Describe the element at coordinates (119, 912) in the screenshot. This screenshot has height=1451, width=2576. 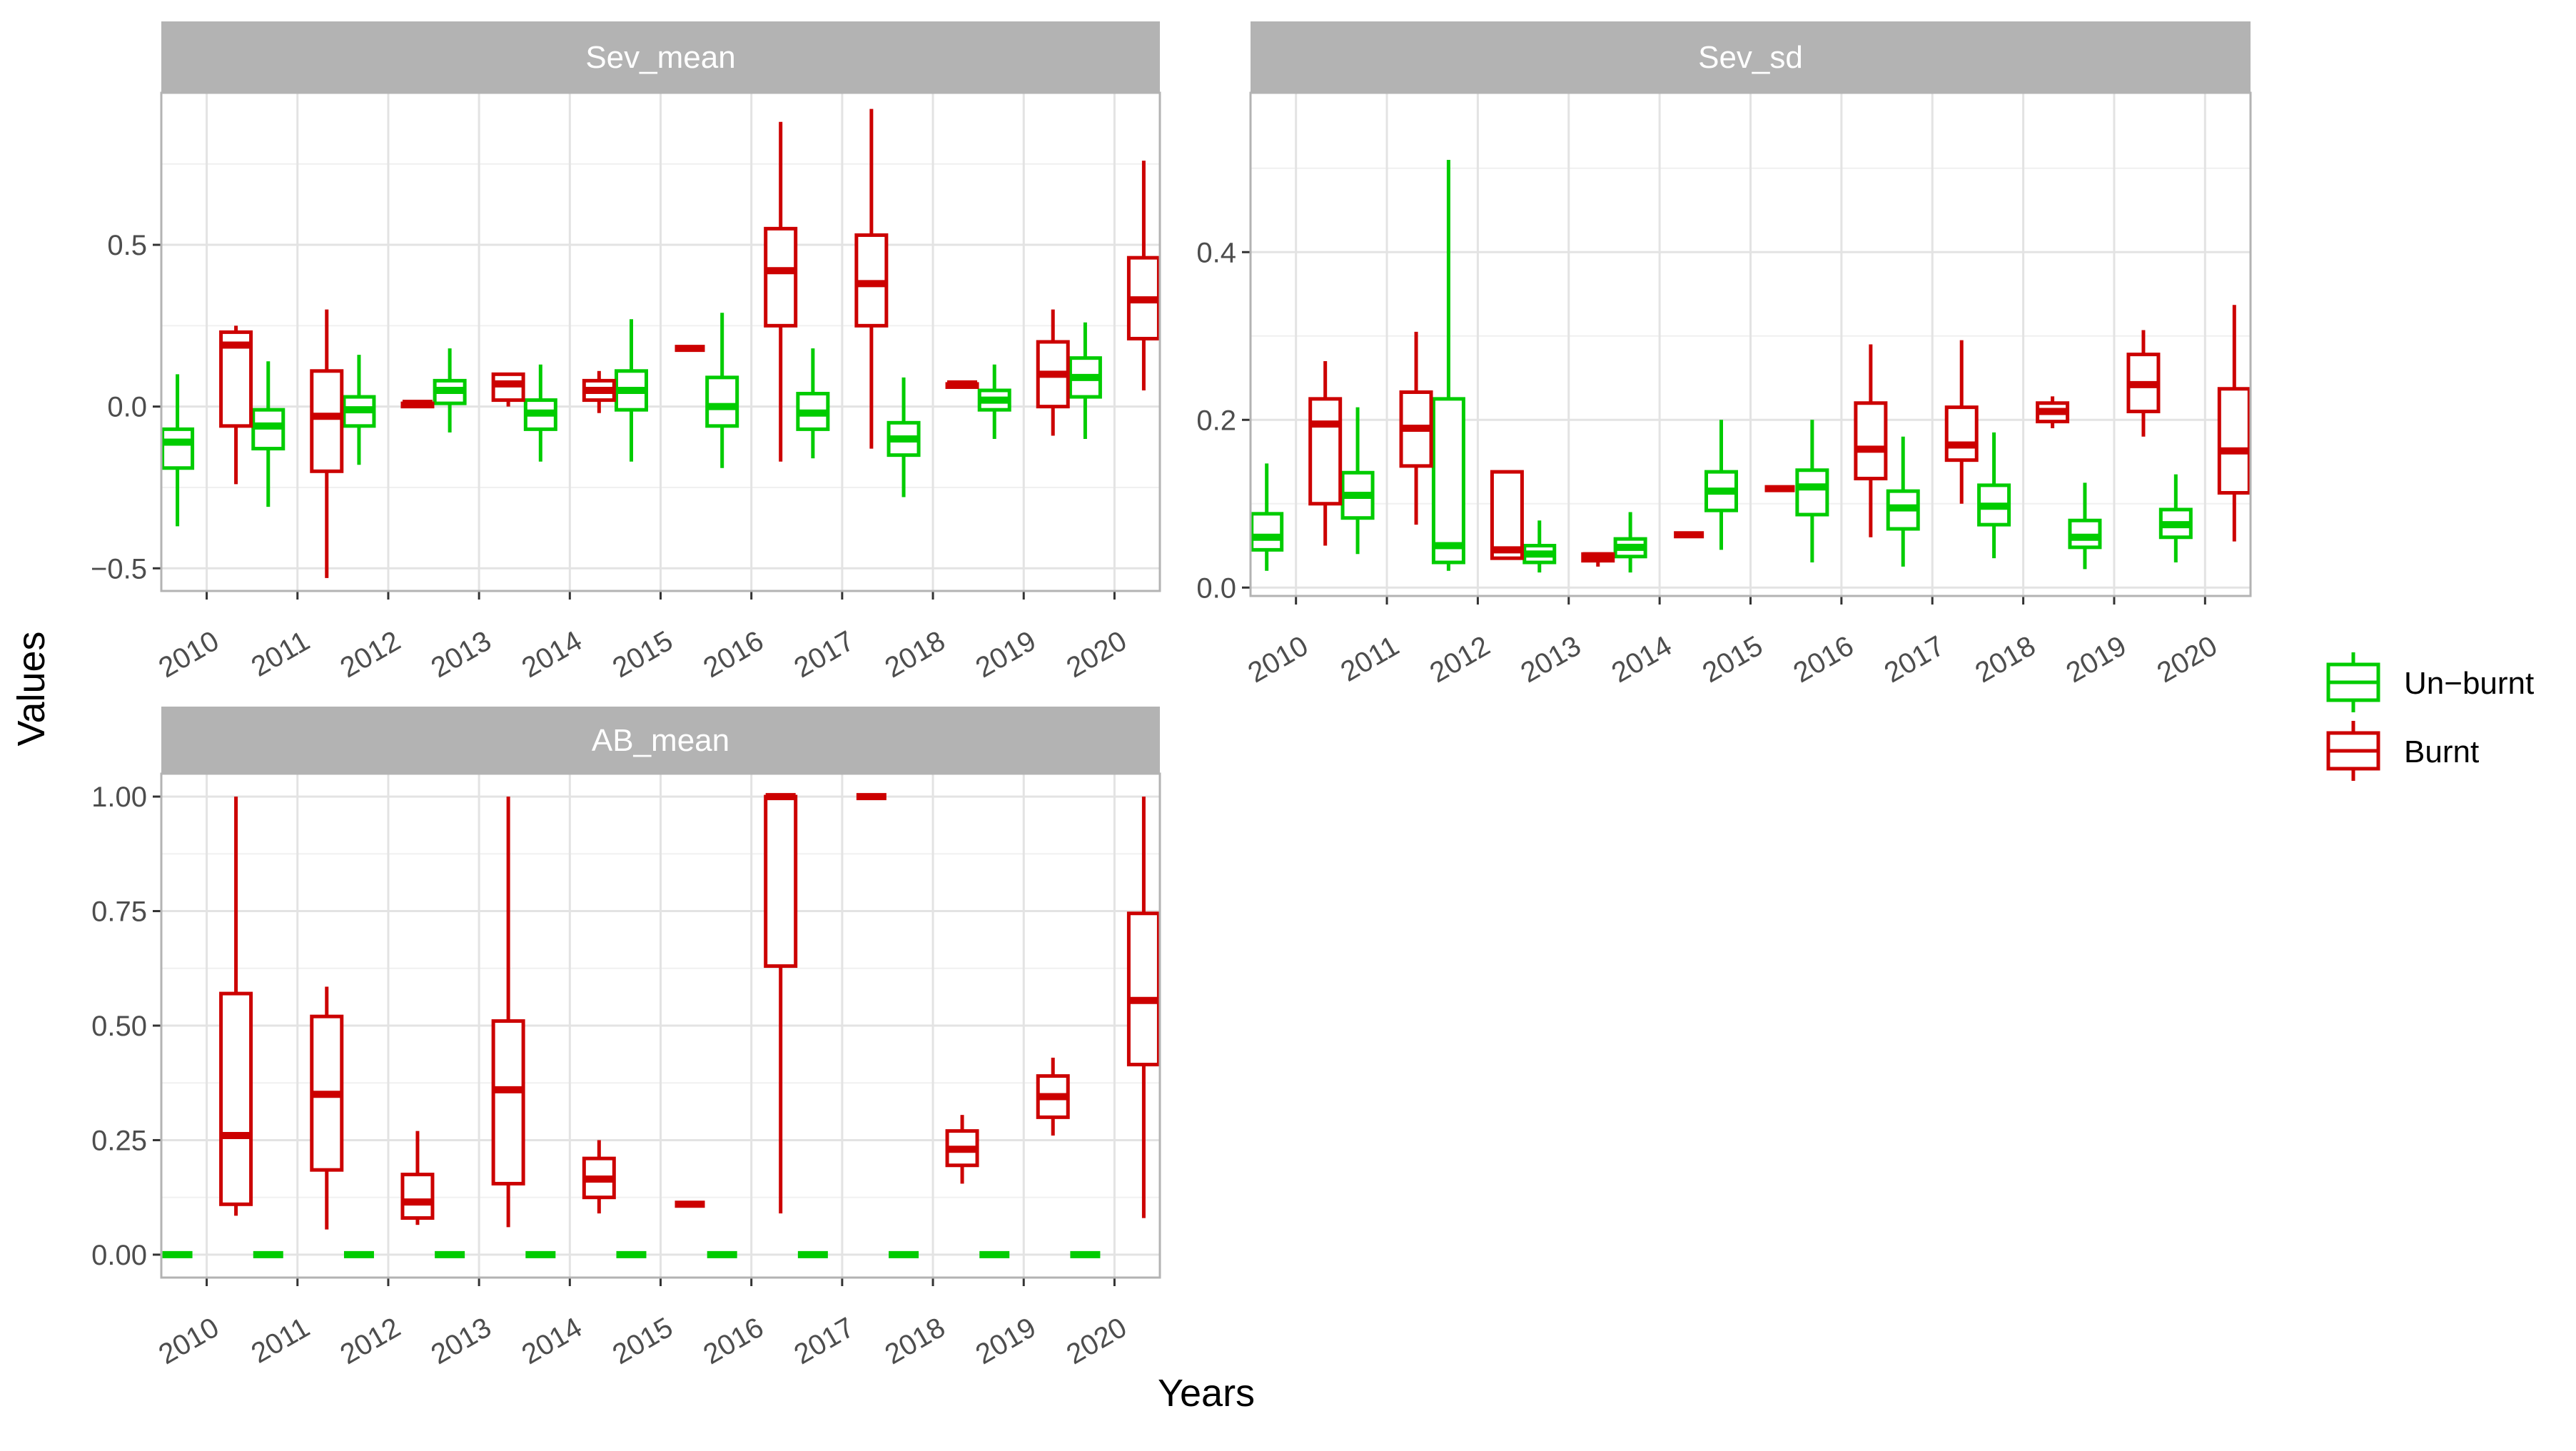
I see `y-tick-label: 0.75` at that location.